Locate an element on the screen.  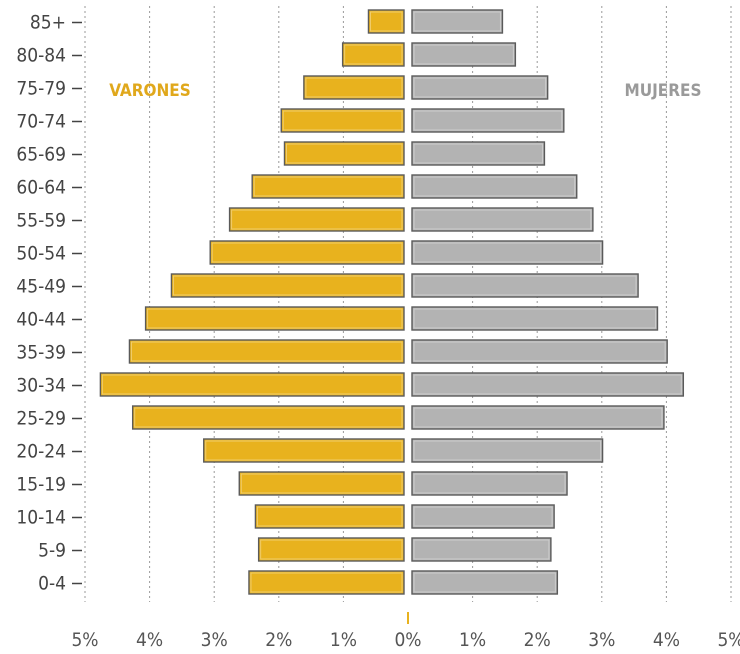
age-group-label: 15-19 is located at coordinates (41, 485).